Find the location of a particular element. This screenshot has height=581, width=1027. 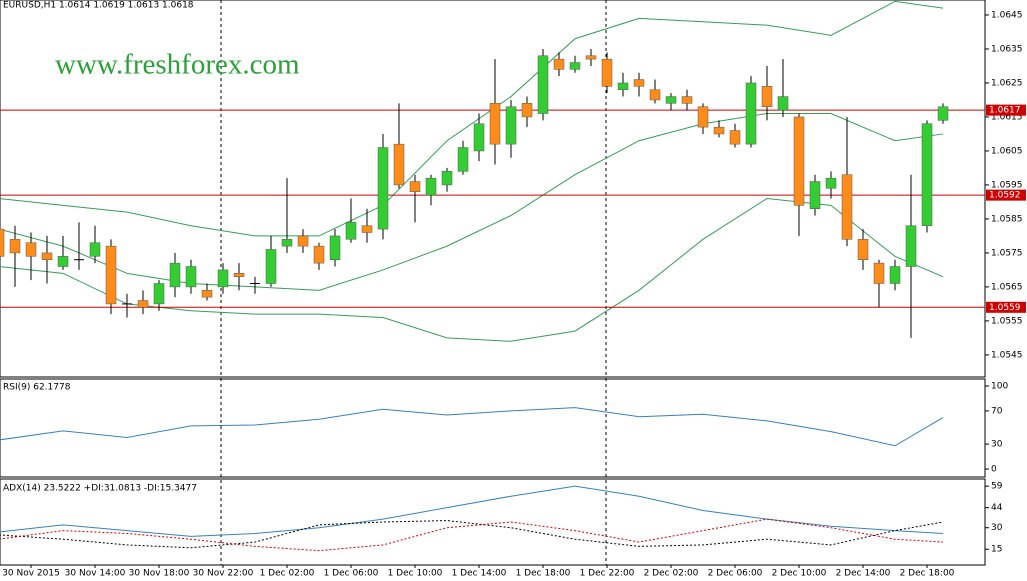

x-tick-label: 2 Dec 10:00 is located at coordinates (799, 574).